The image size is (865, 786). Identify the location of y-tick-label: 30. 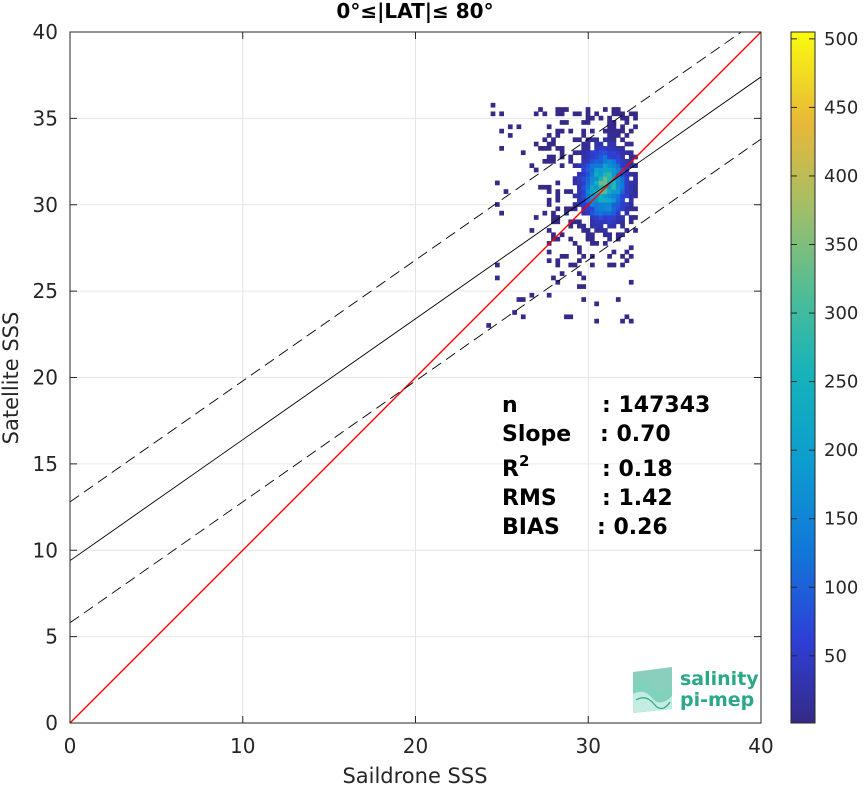
(45, 205).